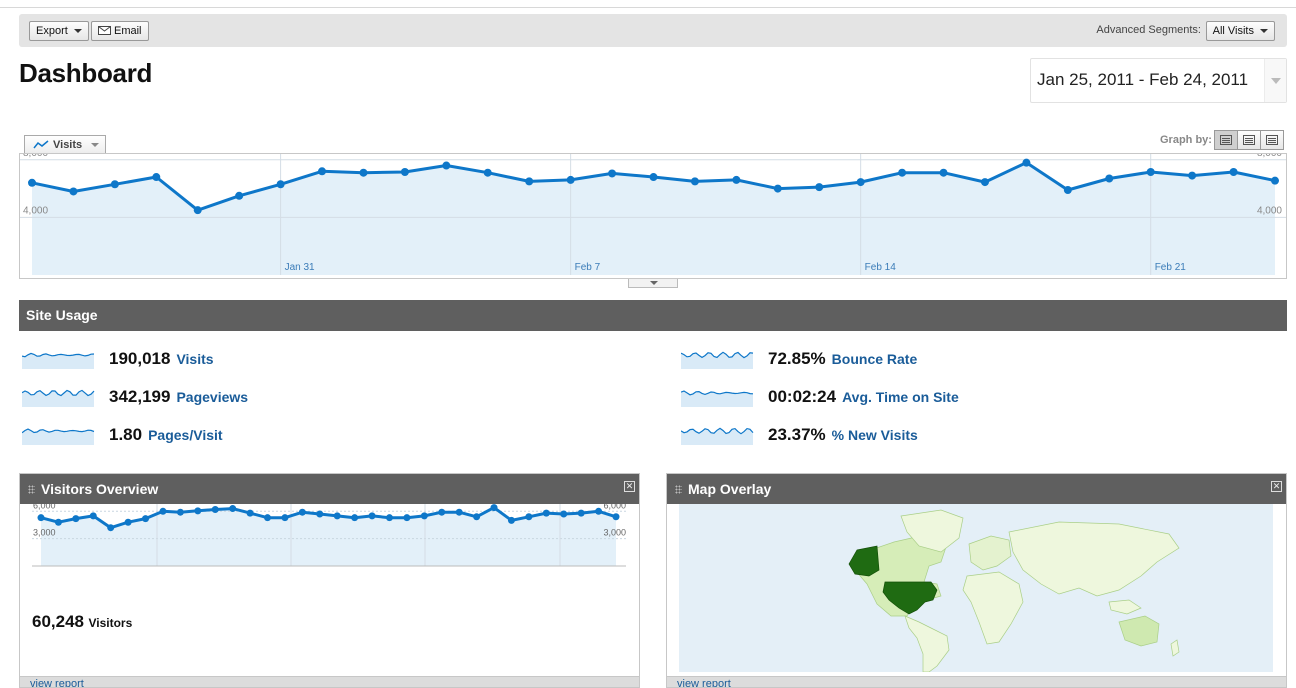 The image size is (1296, 688). Describe the element at coordinates (58, 621) in the screenshot. I see `visitors-count-value: 60,248` at that location.